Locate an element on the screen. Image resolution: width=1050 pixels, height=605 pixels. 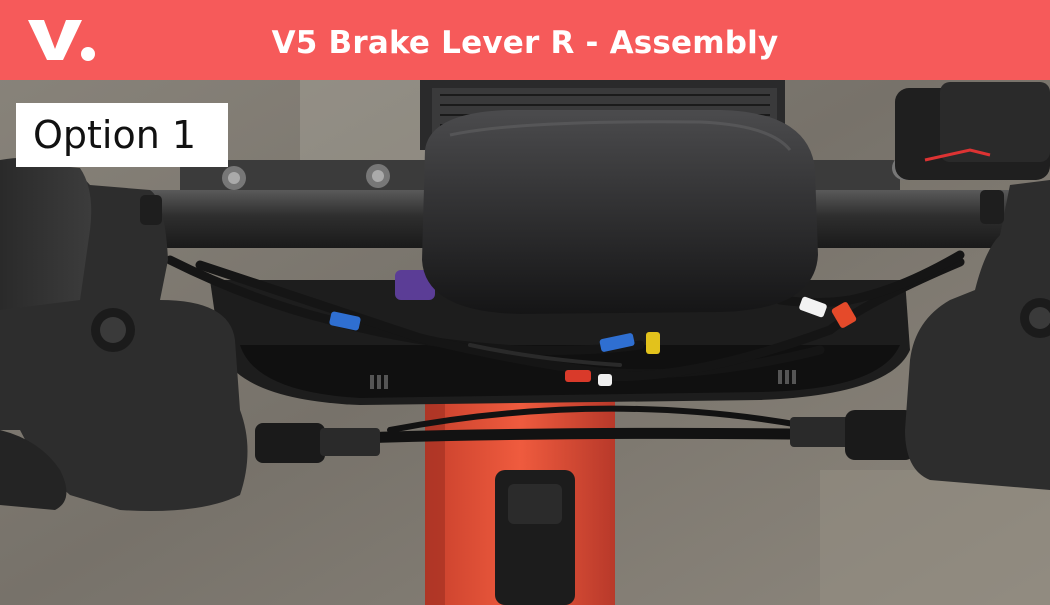
option-label-box: Option 1 is located at coordinates (122, 135).